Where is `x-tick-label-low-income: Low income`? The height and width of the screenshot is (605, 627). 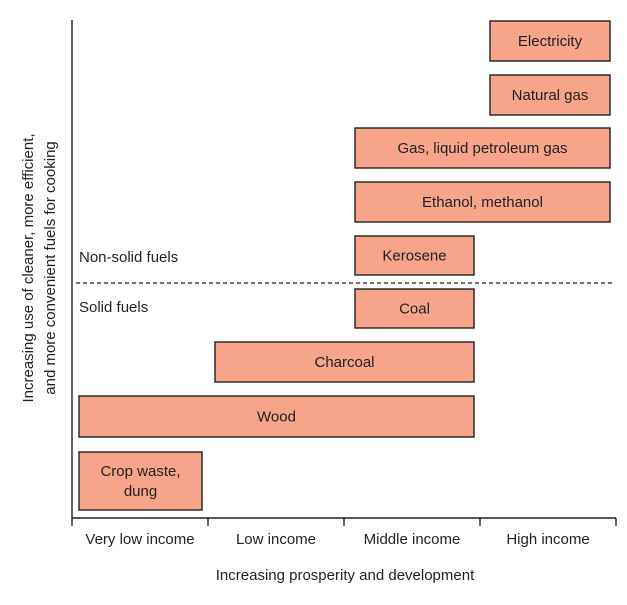 x-tick-label-low-income: Low income is located at coordinates (276, 539).